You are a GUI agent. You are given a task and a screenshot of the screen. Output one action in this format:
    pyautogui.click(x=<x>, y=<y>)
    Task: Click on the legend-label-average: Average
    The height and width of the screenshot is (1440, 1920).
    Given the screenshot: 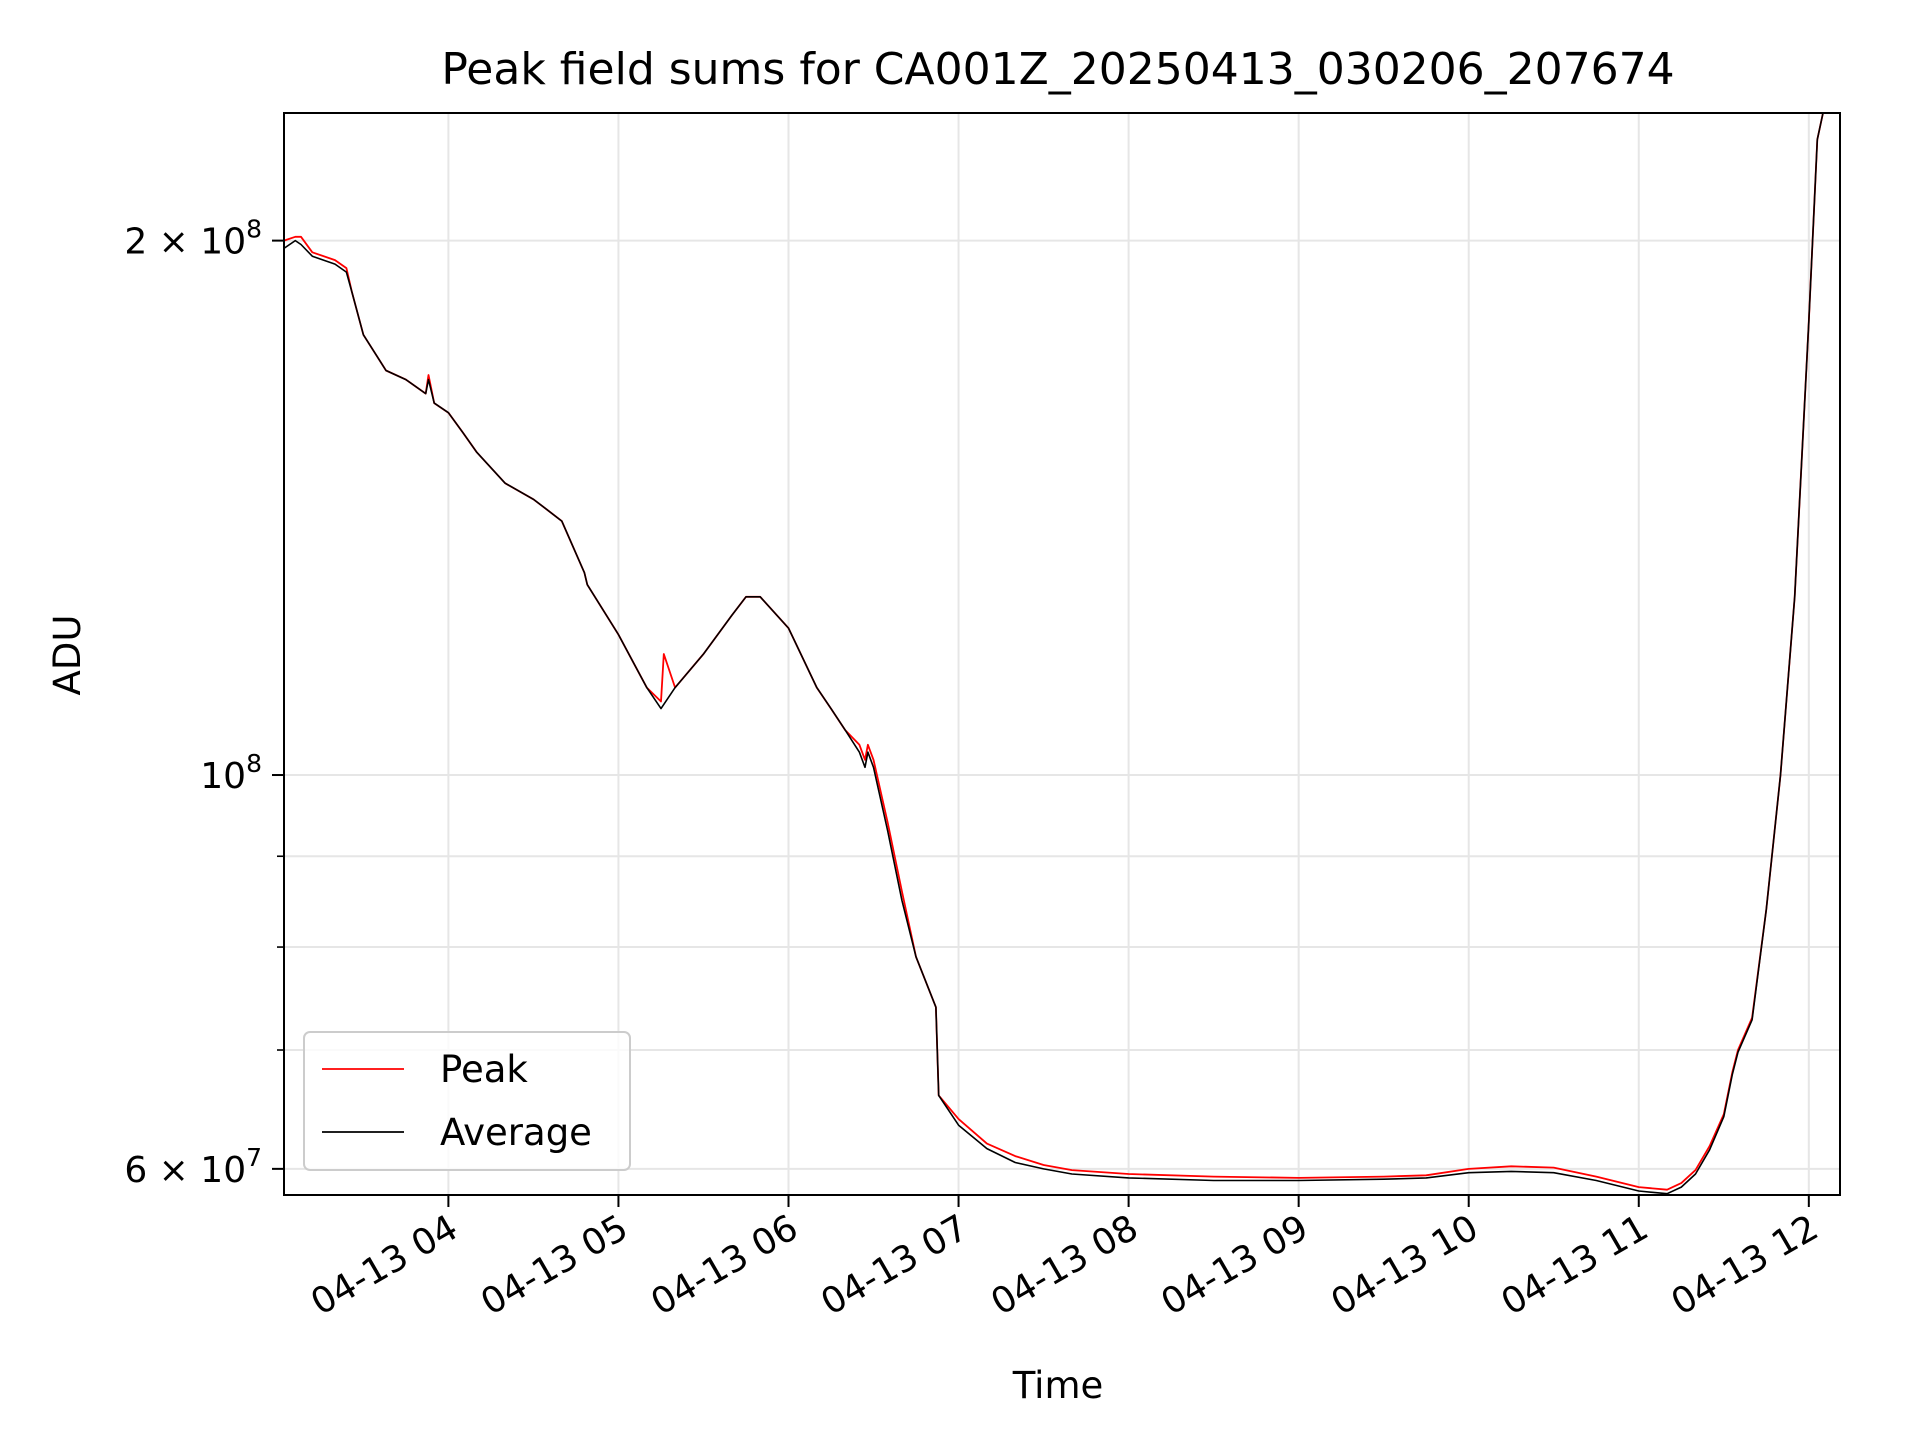 What is the action you would take?
    pyautogui.click(x=516, y=1132)
    